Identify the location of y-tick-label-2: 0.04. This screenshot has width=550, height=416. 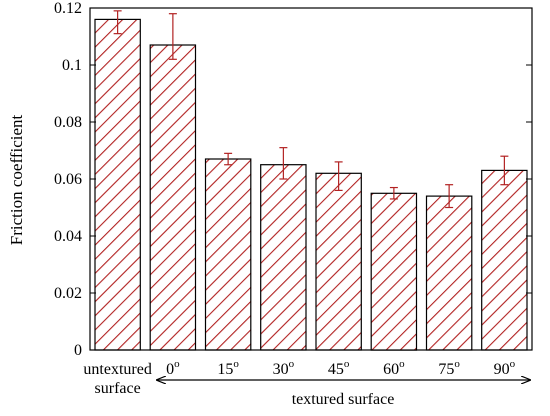
(68, 236).